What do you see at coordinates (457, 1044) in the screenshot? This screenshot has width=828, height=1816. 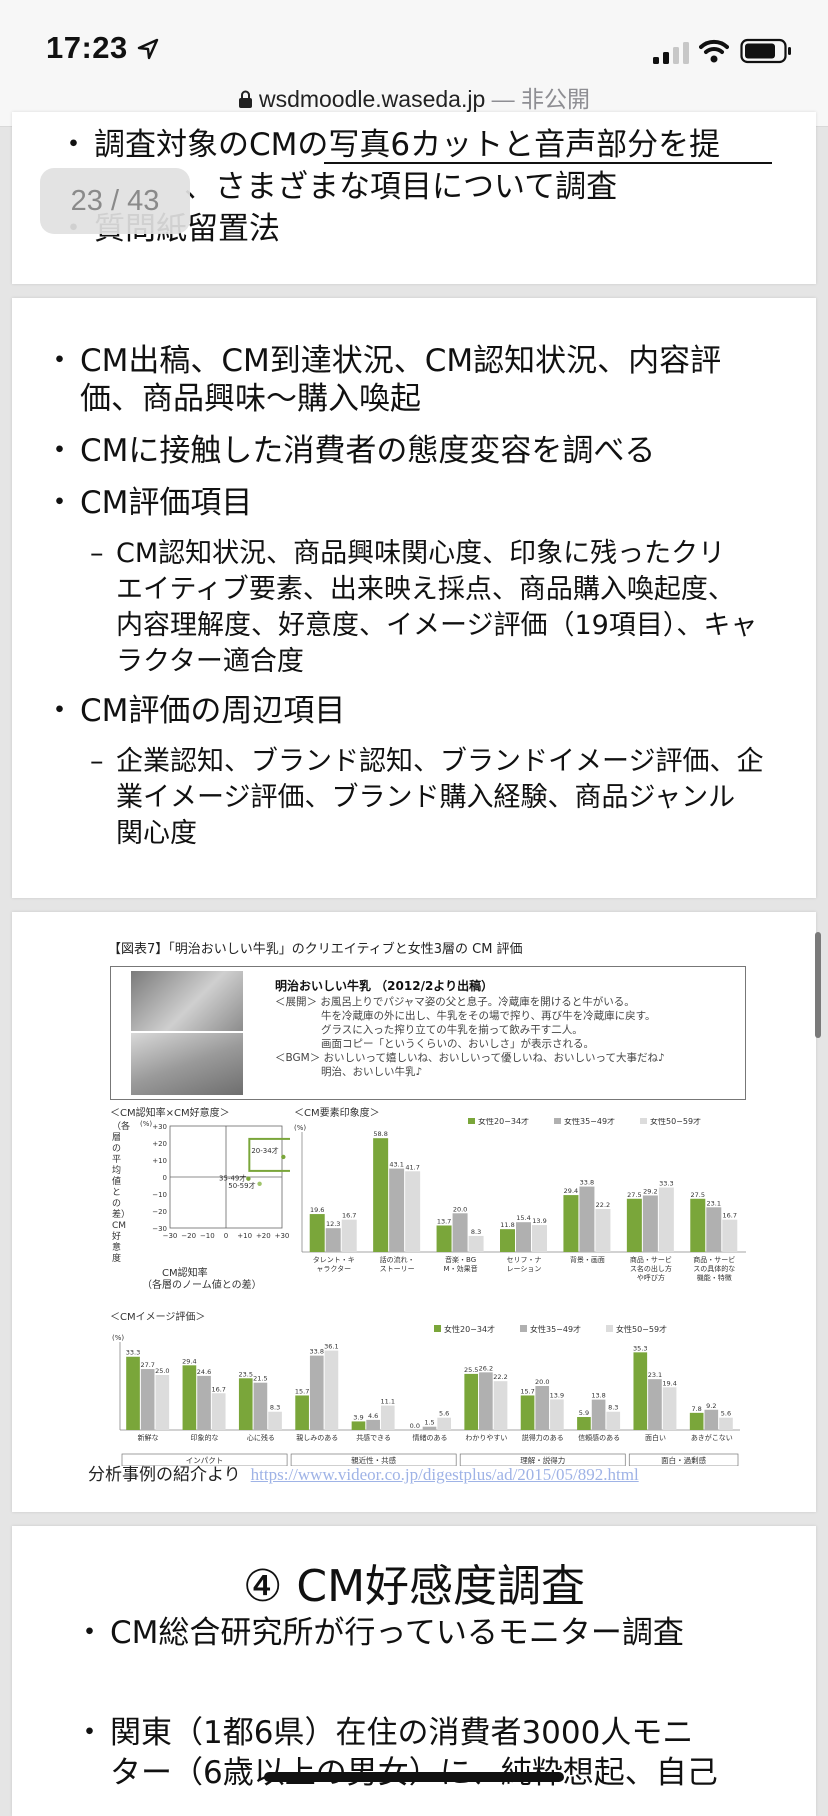 I see `desc-line: 画面コピー「というくらいの、おいしさ」が表示される。` at bounding box center [457, 1044].